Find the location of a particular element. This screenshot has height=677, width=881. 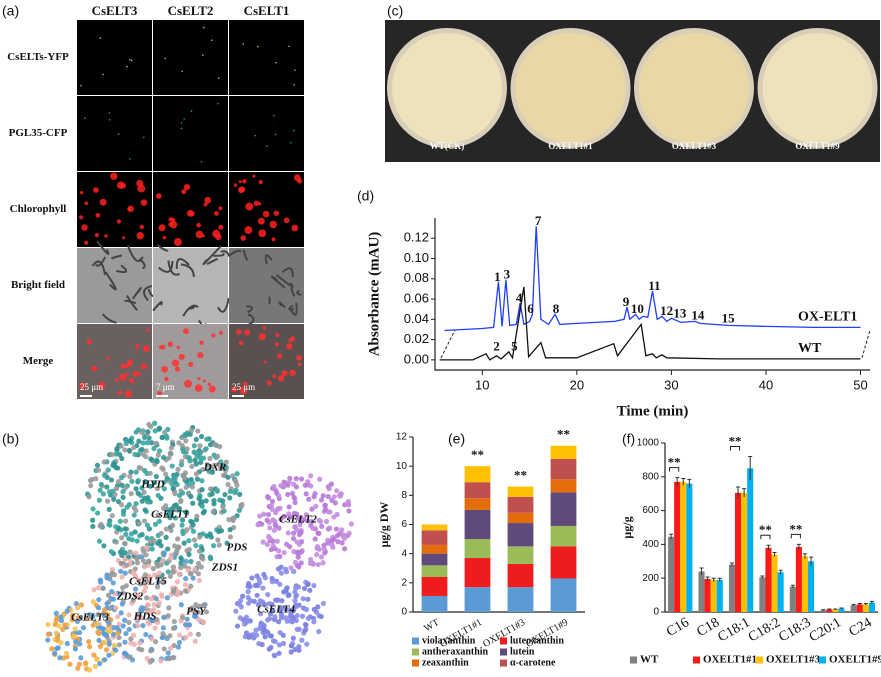

row-label: Chlorophyll is located at coordinates (38, 209).